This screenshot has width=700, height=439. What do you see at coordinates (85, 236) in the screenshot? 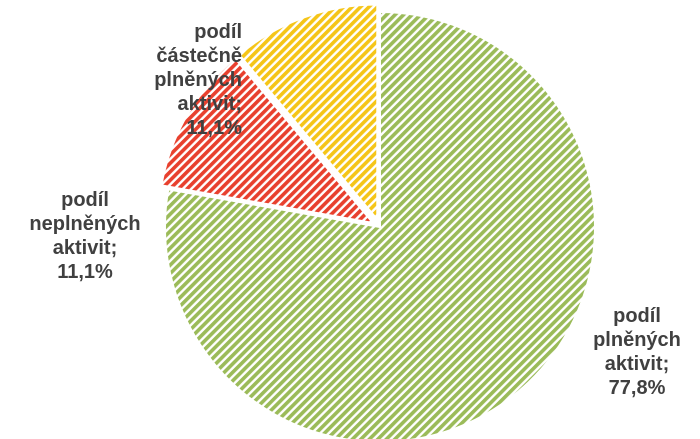
I see `slice-label-neplnenych: podíl neplněných aktivit; 11,1%` at bounding box center [85, 236].